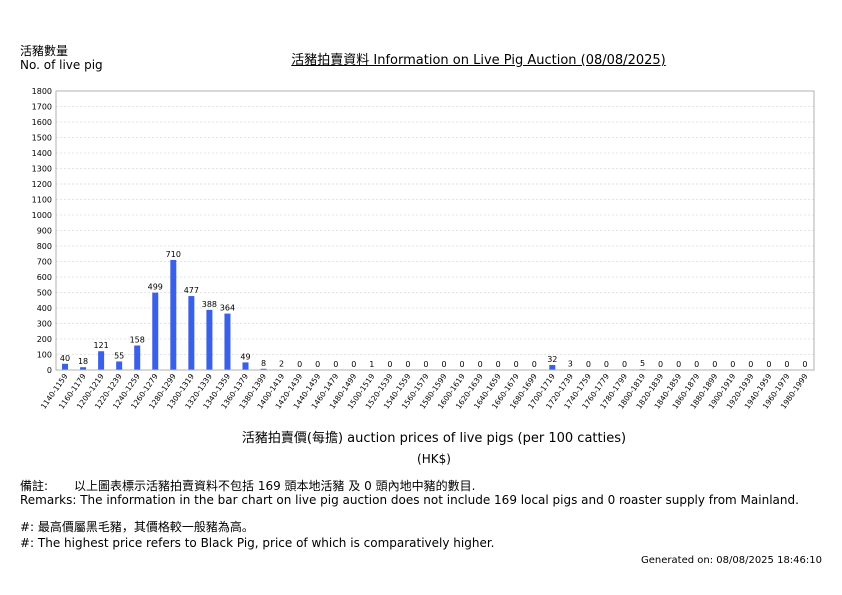 The image size is (842, 595). What do you see at coordinates (42, 215) in the screenshot?
I see `y-tick-label: 1000` at bounding box center [42, 215].